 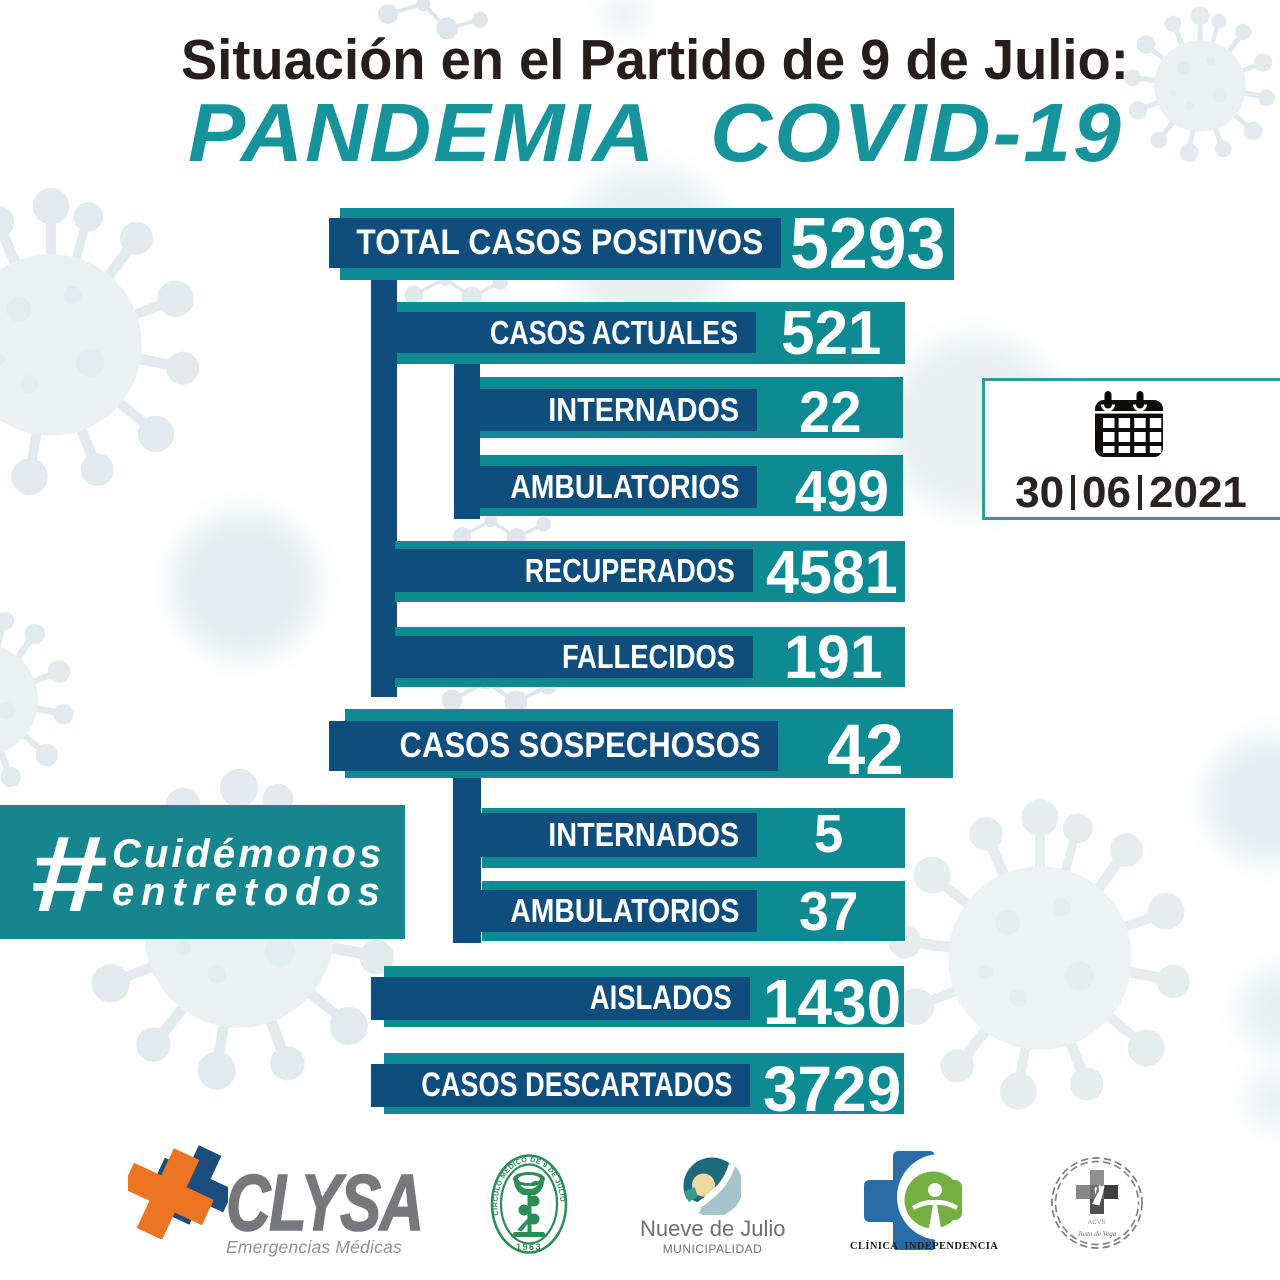 I want to click on svg-text: 1963, so click(x=529, y=1247).